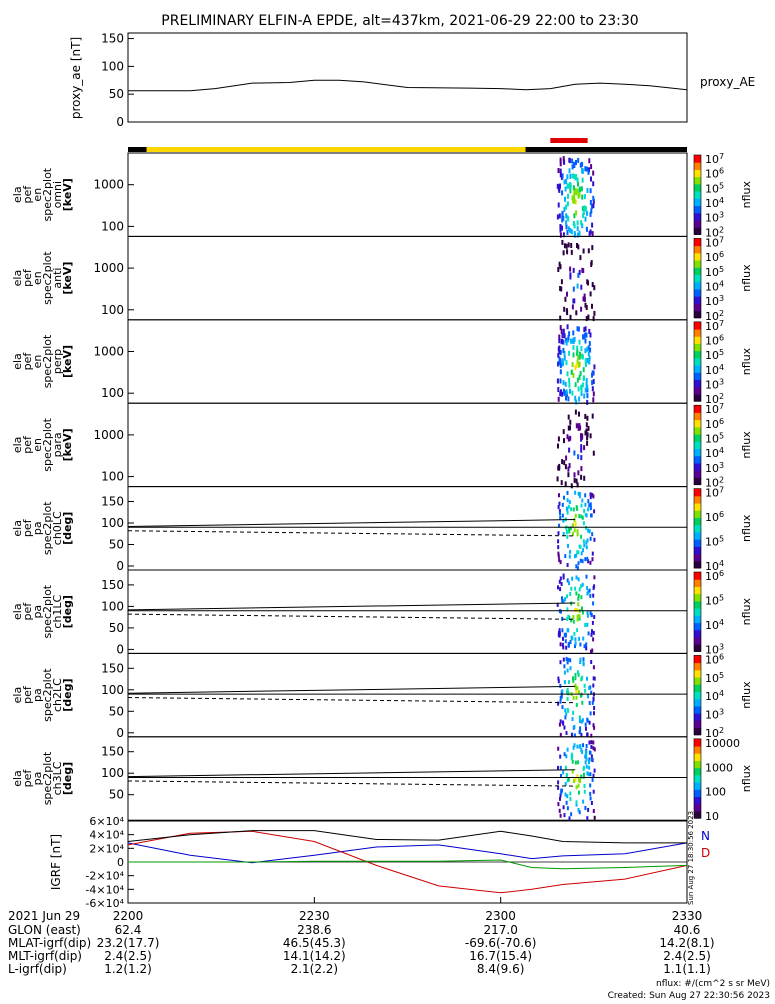  What do you see at coordinates (714, 355) in the screenshot?
I see `colorbar-tick-label: 105` at bounding box center [714, 355].